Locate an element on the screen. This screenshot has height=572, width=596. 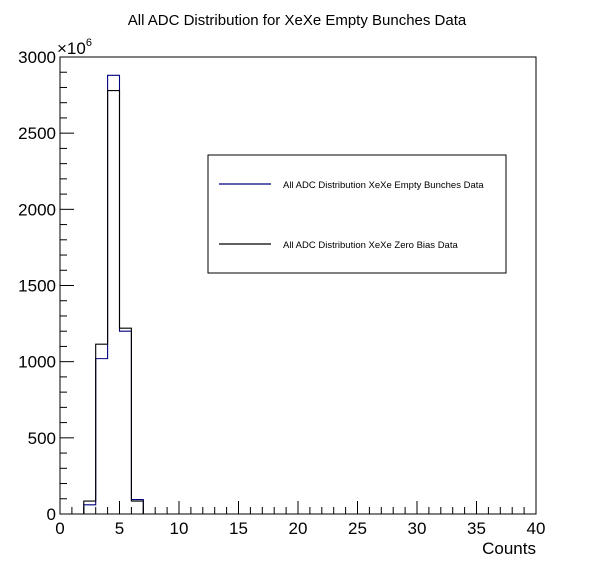
x-tick-label: 5 is located at coordinates (119, 528).